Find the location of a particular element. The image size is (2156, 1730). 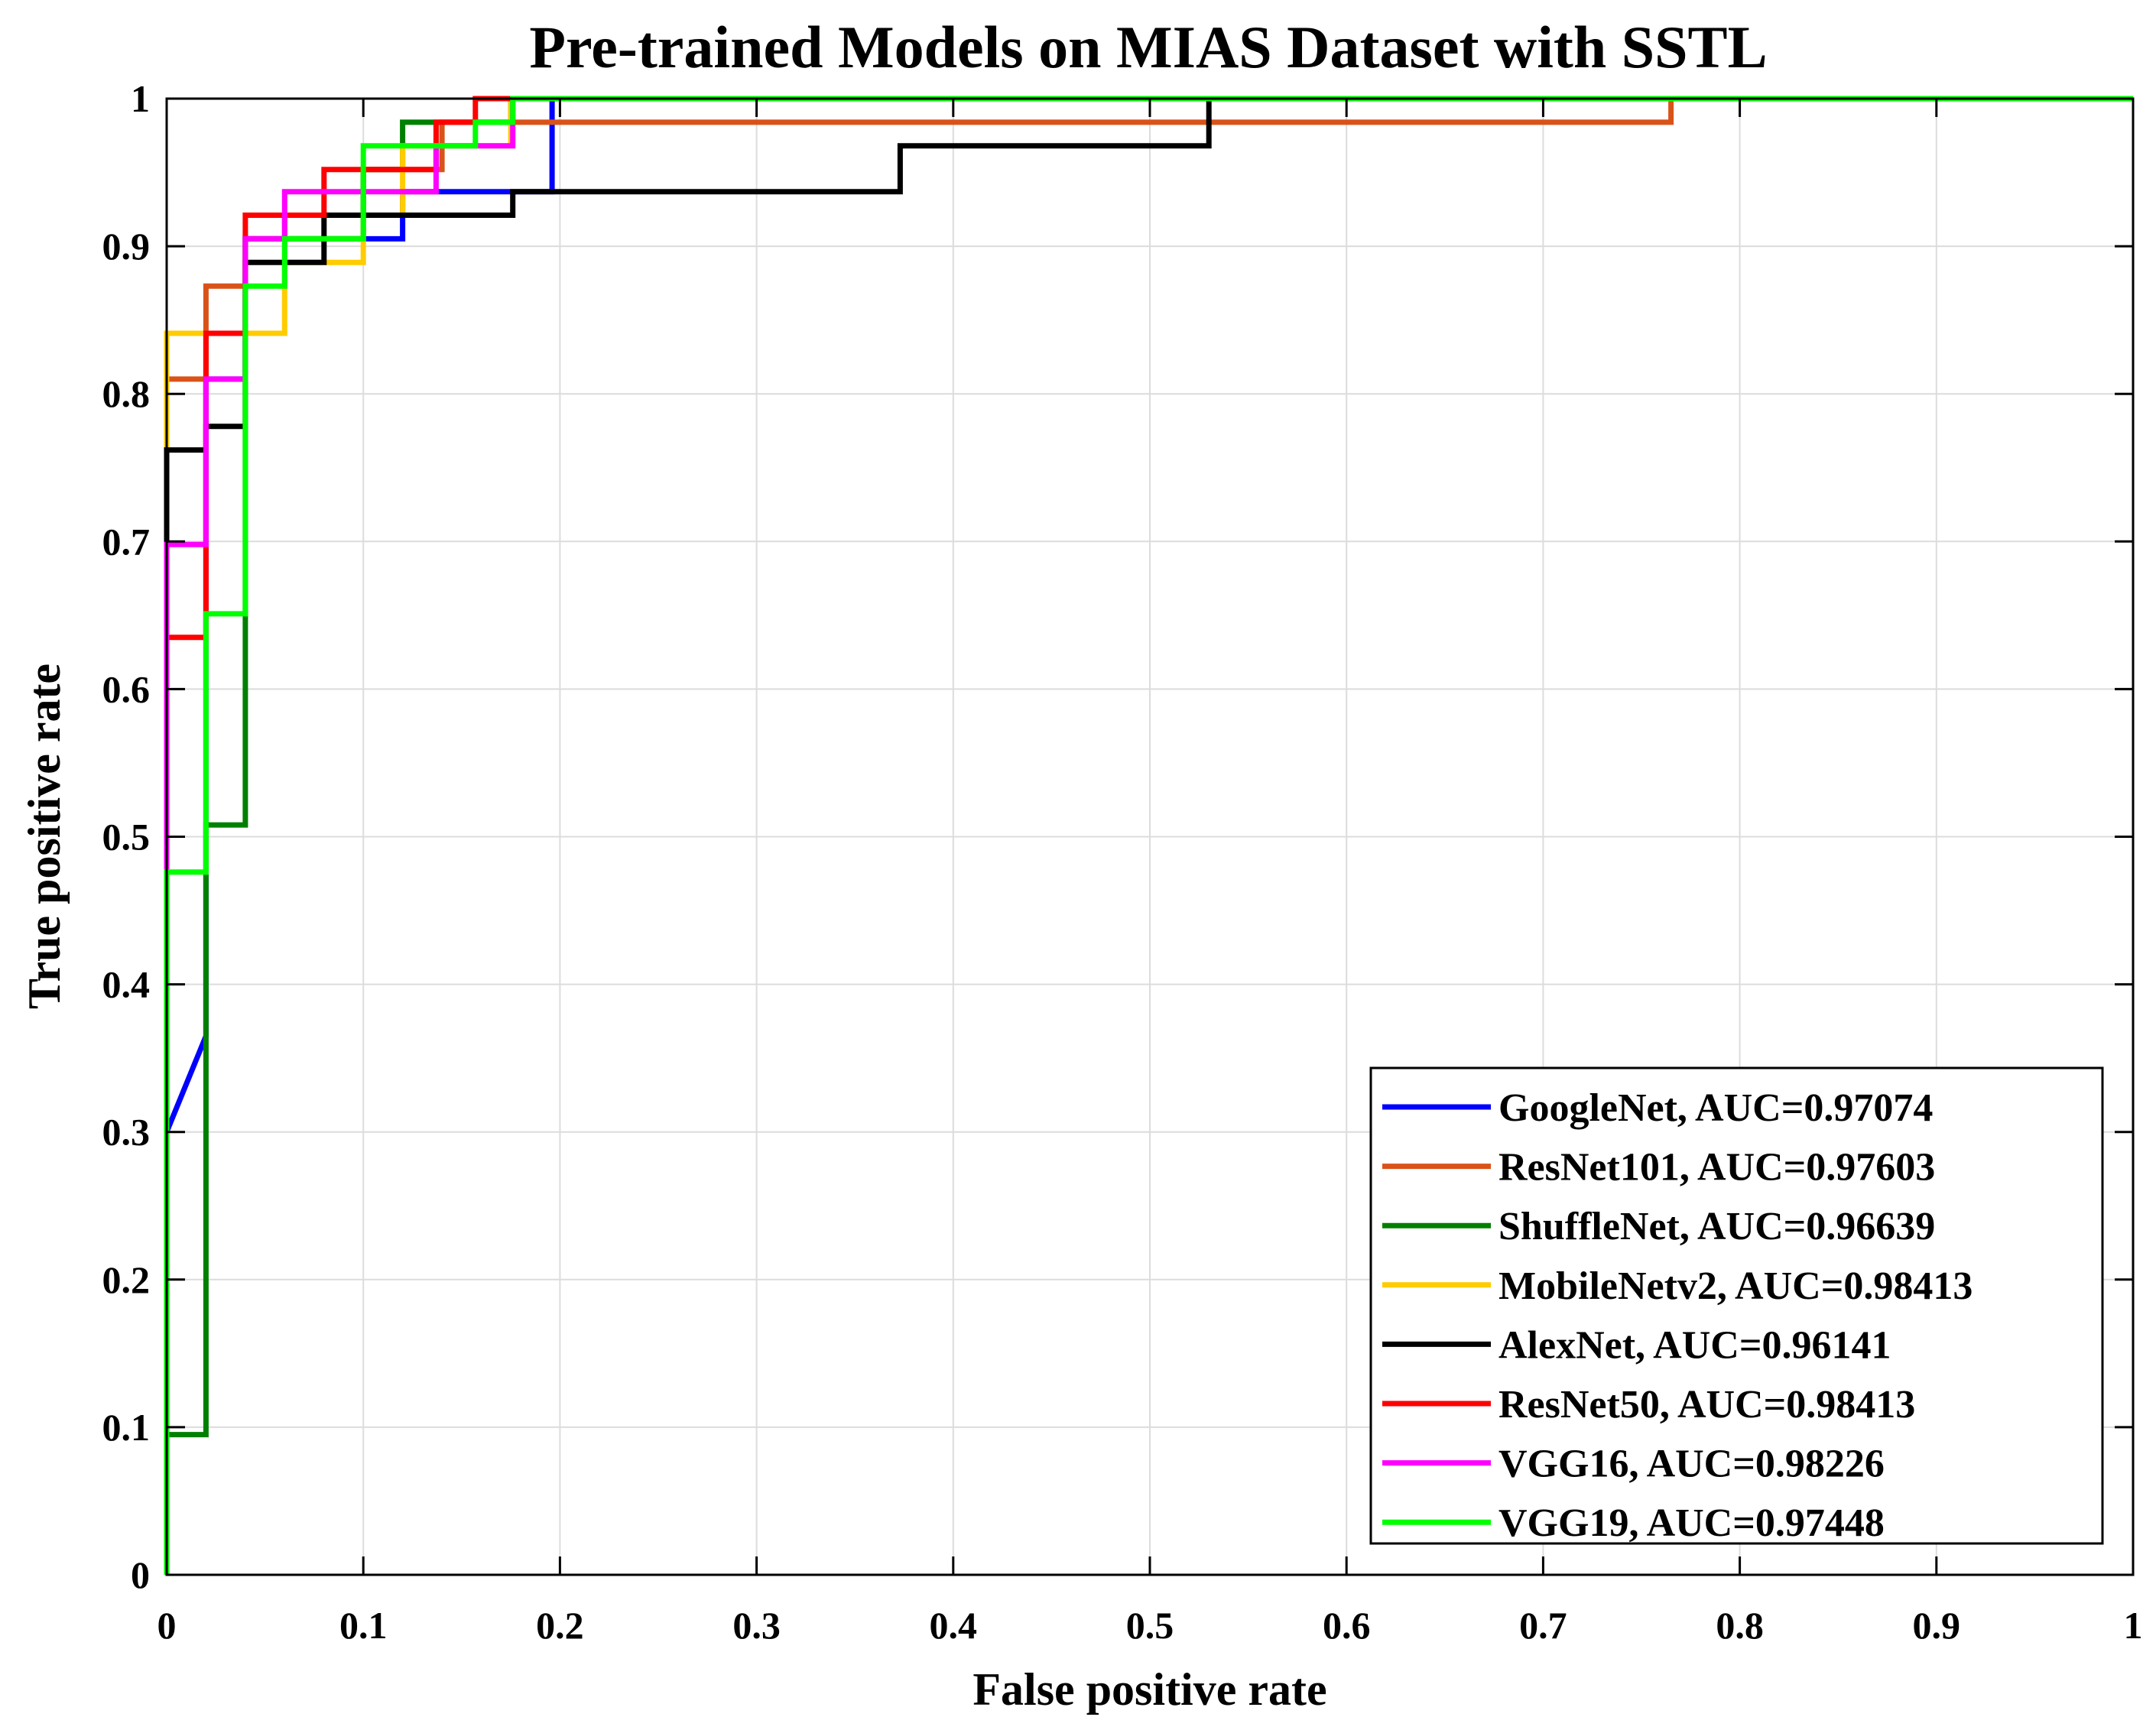

legend-label-vgg19: VGG19, AUC=0.97448 is located at coordinates (1691, 1523).